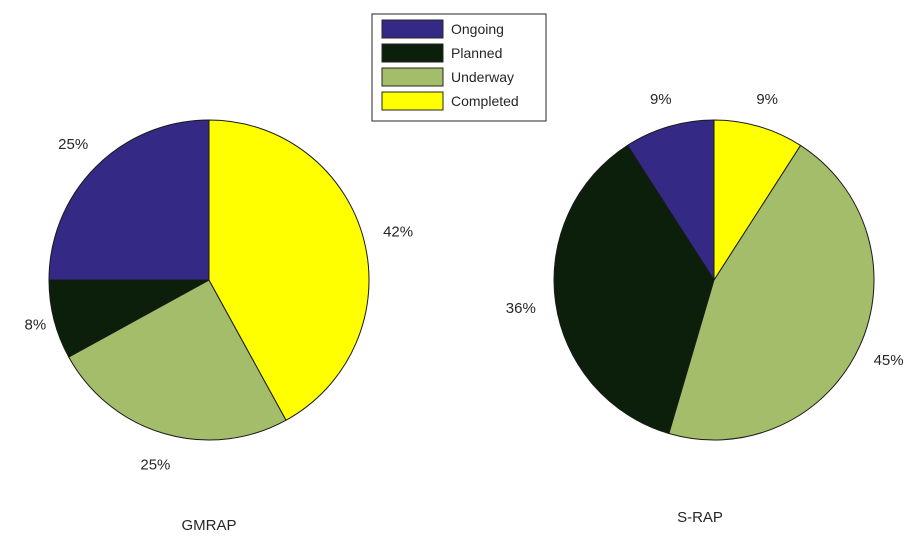 The height and width of the screenshot is (540, 910). What do you see at coordinates (771, 292) in the screenshot?
I see `slice-s-rap-underway` at bounding box center [771, 292].